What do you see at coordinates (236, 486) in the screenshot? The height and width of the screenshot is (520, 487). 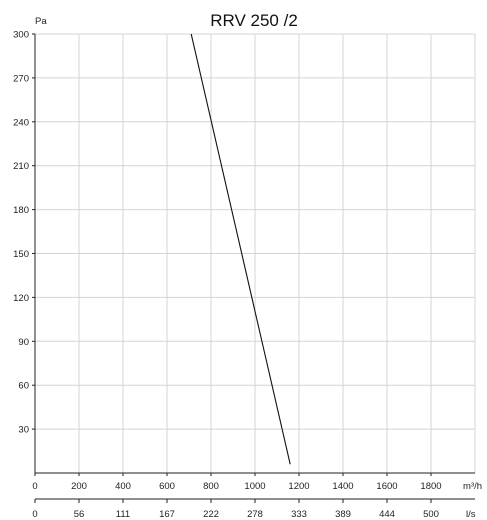 I see `x-tick-labels: 0 200 400 600 800 1000 1200 1400 1600 1800` at bounding box center [236, 486].